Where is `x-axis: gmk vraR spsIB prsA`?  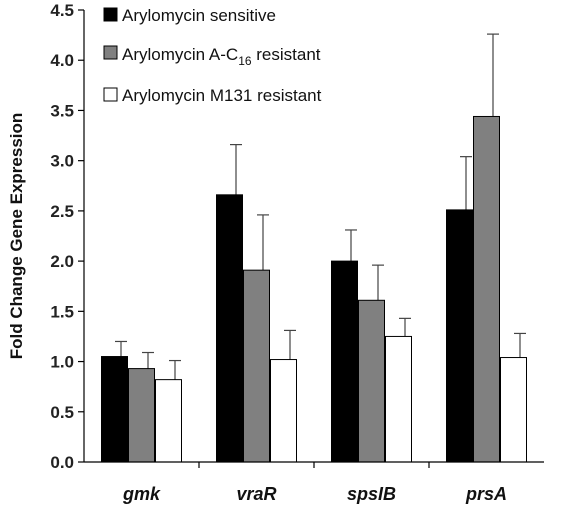 x-axis: gmk vraR spsIB prsA is located at coordinates (314, 482).